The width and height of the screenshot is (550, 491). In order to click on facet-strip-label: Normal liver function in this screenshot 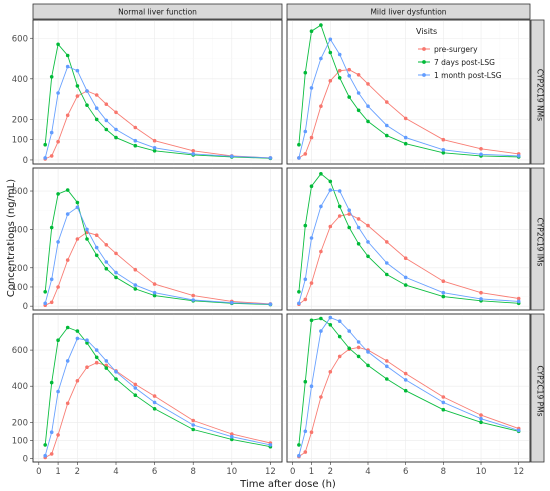, I will do `click(157, 12)`.